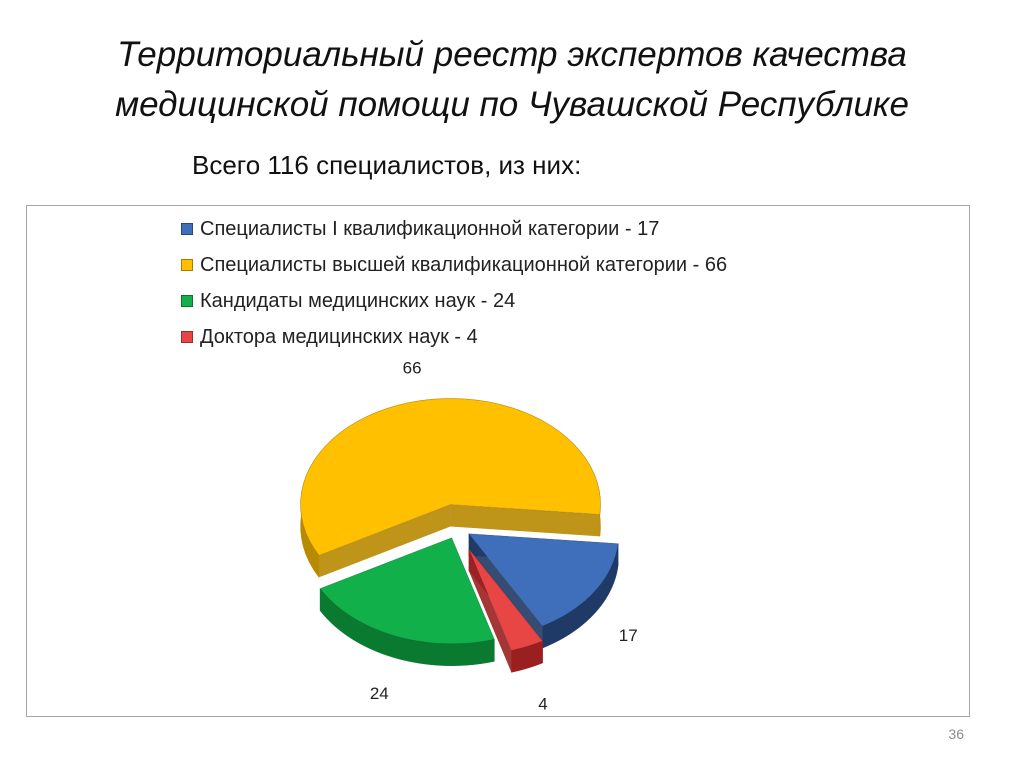 The image size is (1024, 768). I want to click on page-number: 36, so click(956, 734).